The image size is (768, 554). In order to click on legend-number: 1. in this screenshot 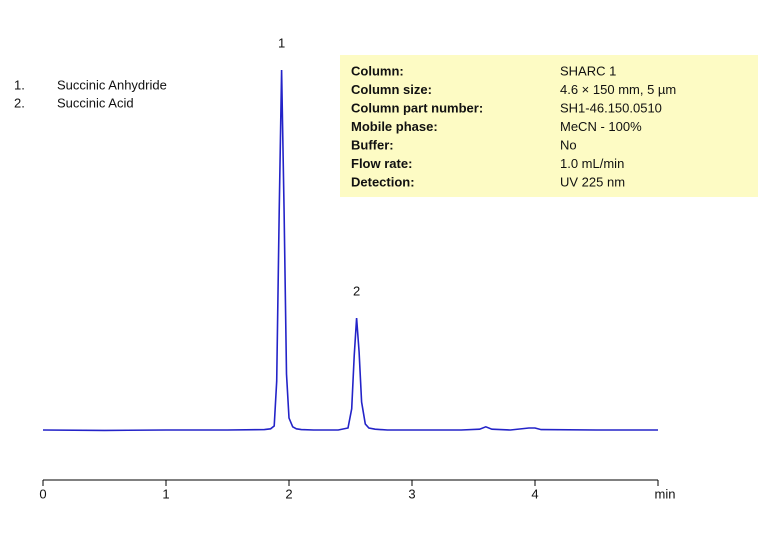, I will do `click(19, 84)`.